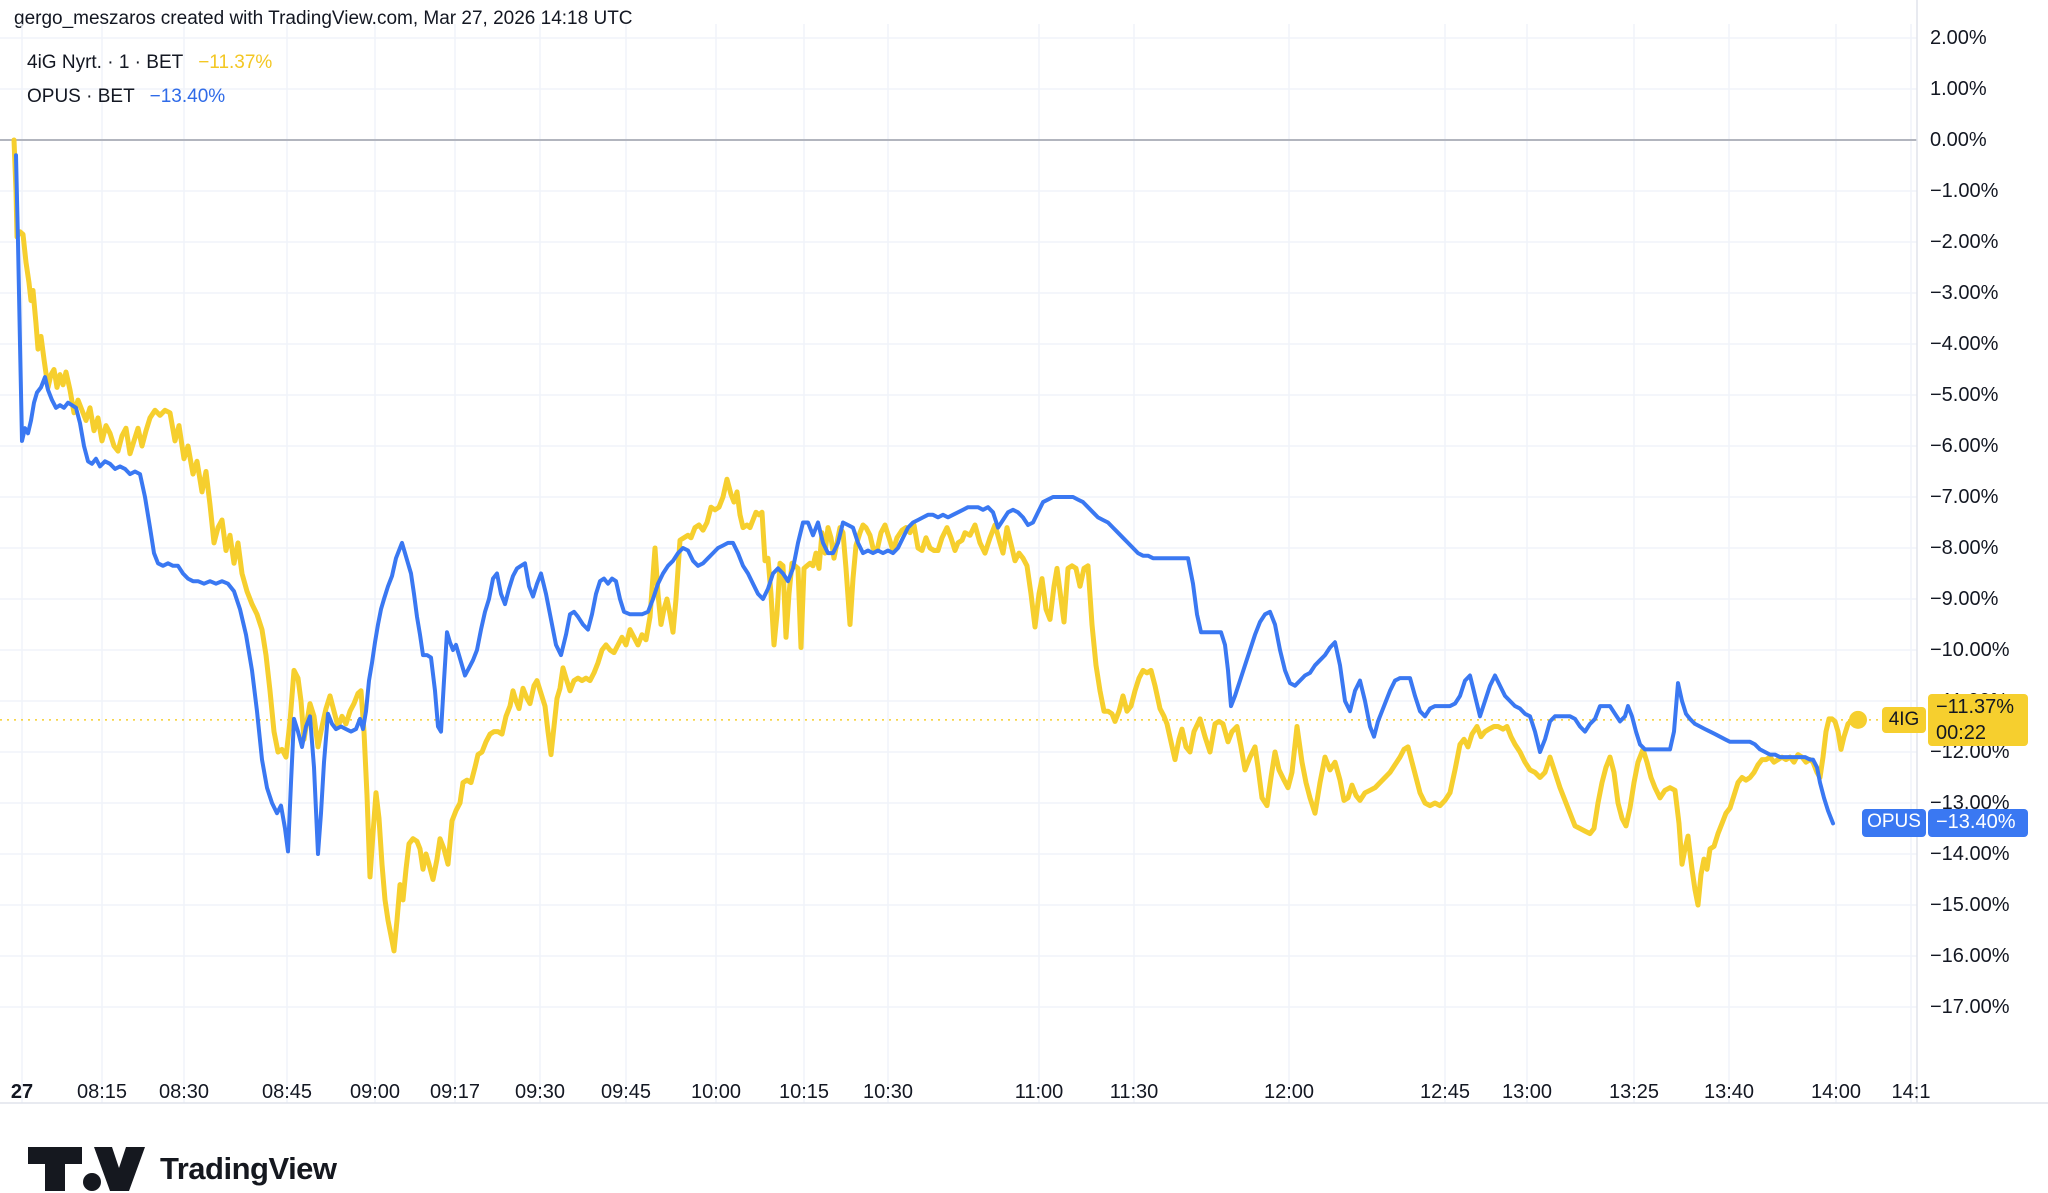 The width and height of the screenshot is (2048, 1193). I want to click on ticker-badge-4ig-text: 4IG, so click(1904, 719).